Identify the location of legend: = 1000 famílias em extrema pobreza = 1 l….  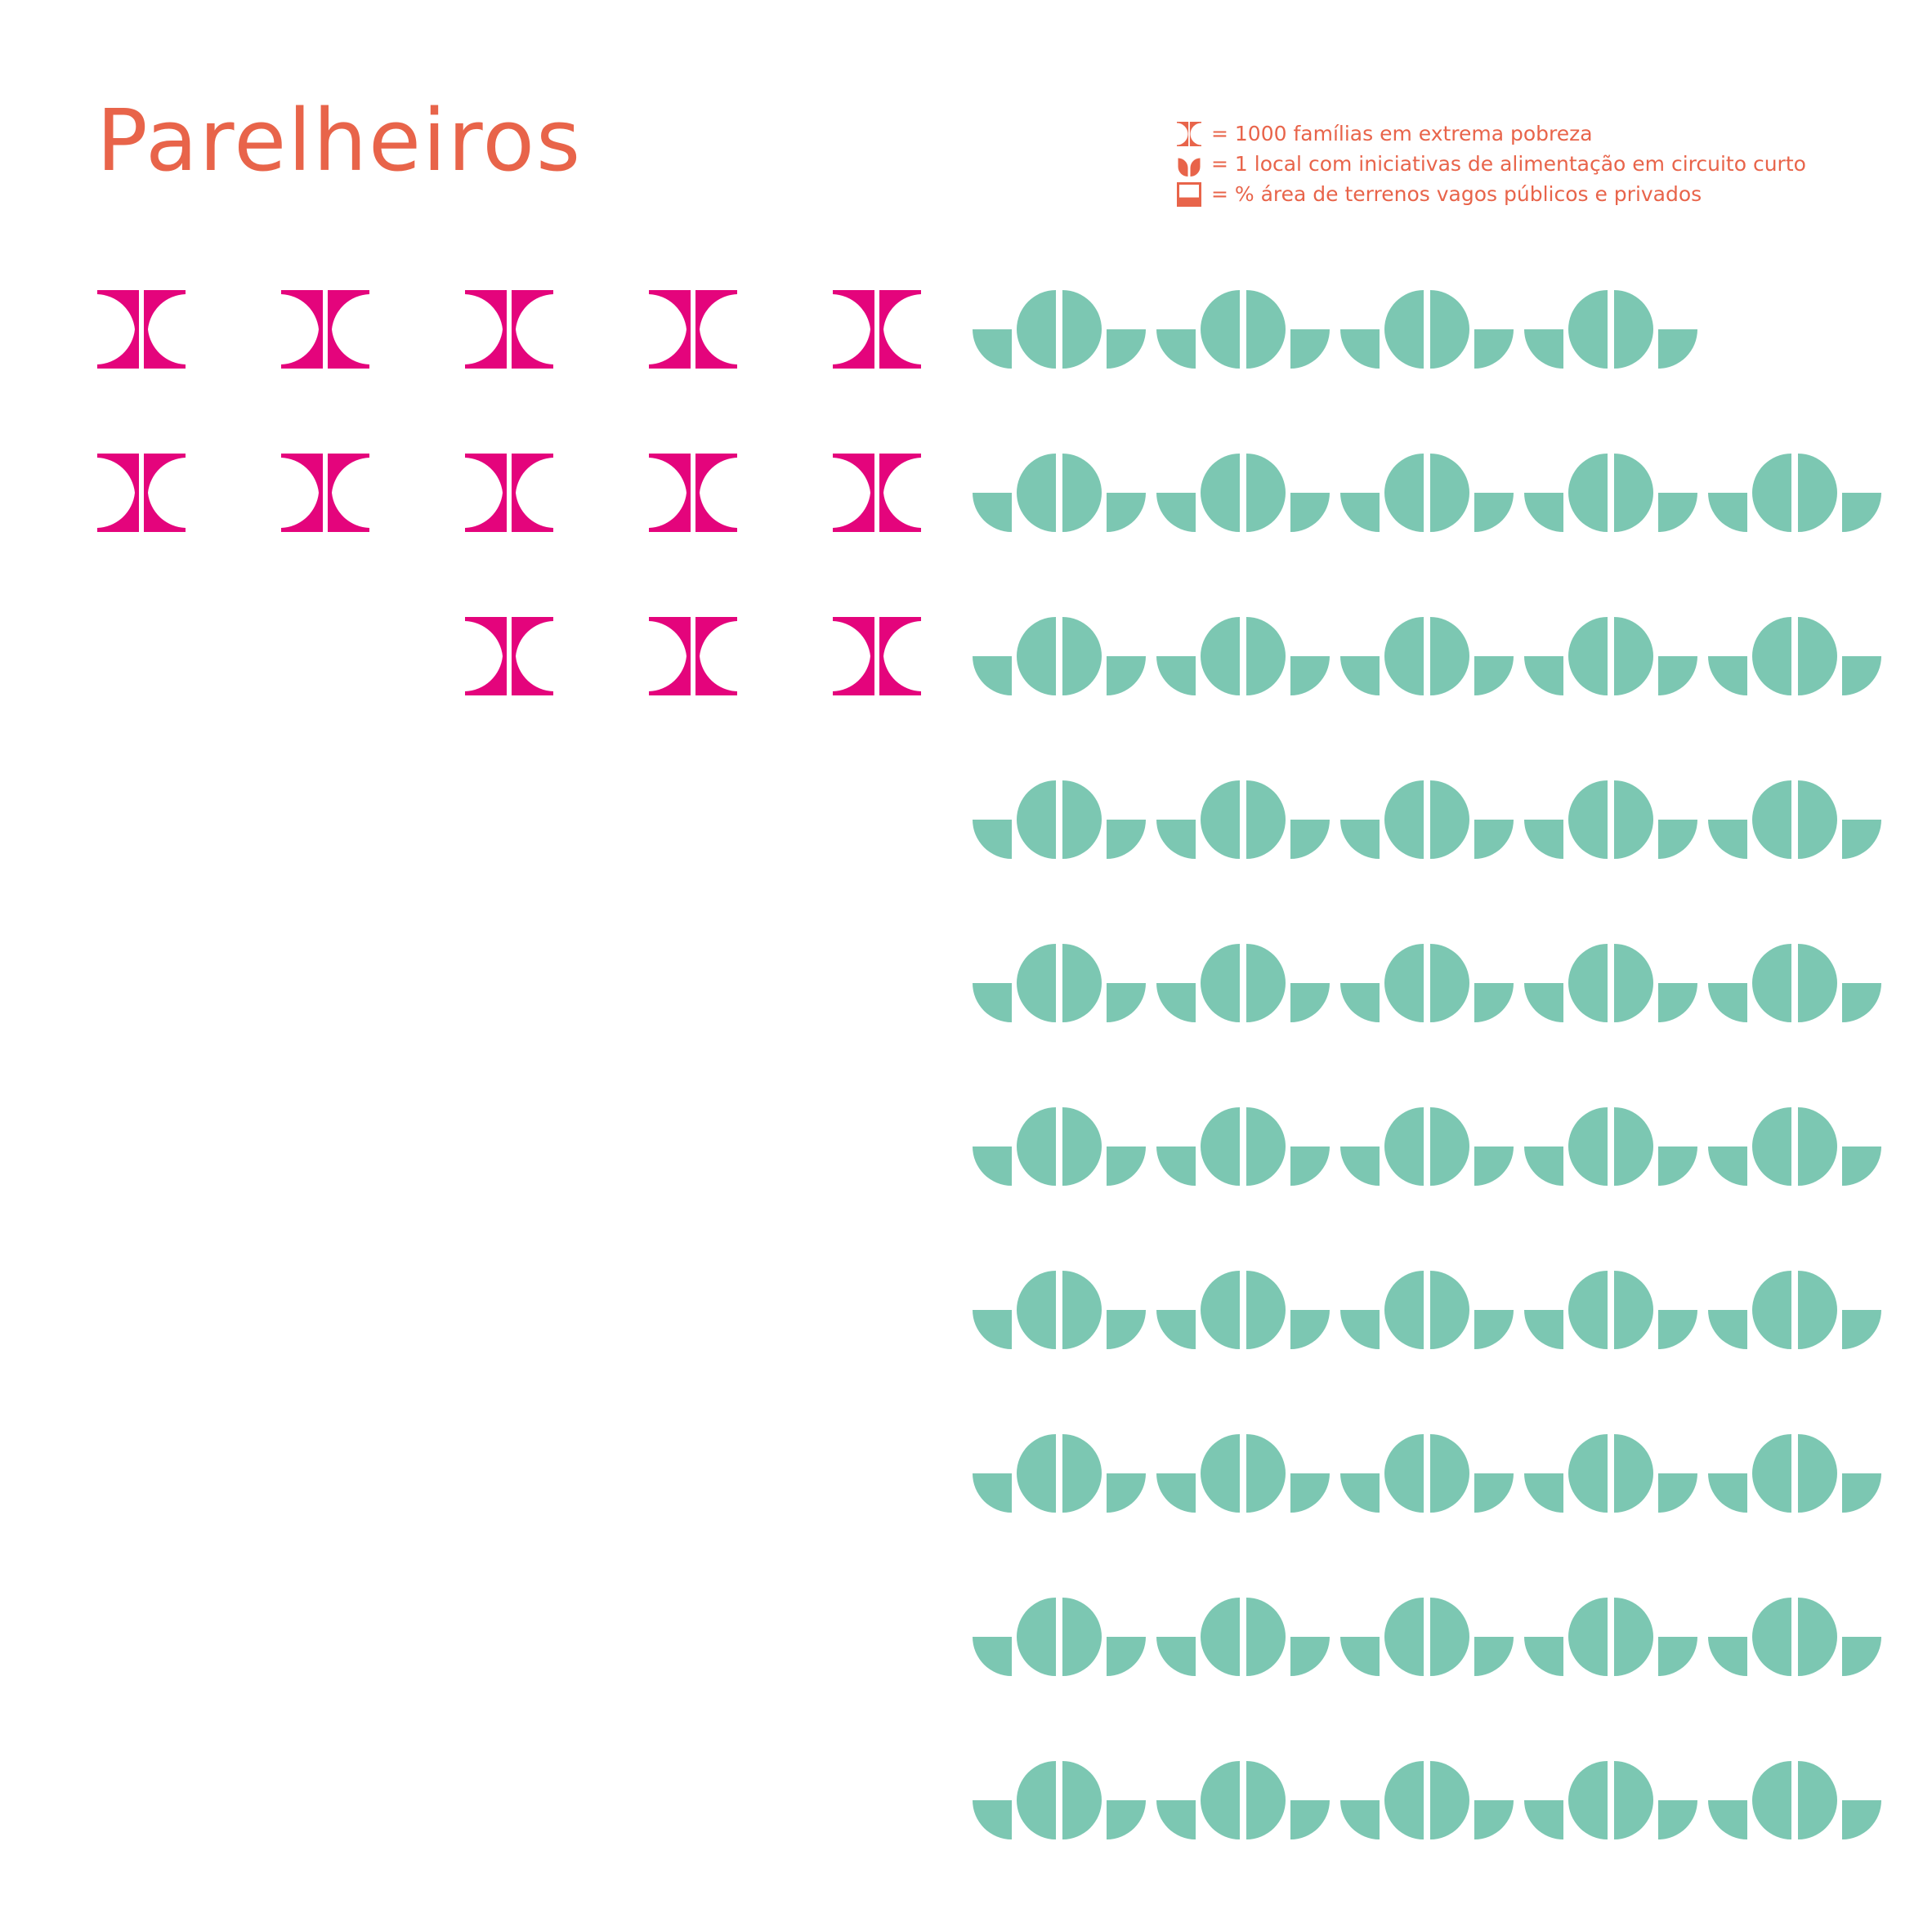
(1491, 163).